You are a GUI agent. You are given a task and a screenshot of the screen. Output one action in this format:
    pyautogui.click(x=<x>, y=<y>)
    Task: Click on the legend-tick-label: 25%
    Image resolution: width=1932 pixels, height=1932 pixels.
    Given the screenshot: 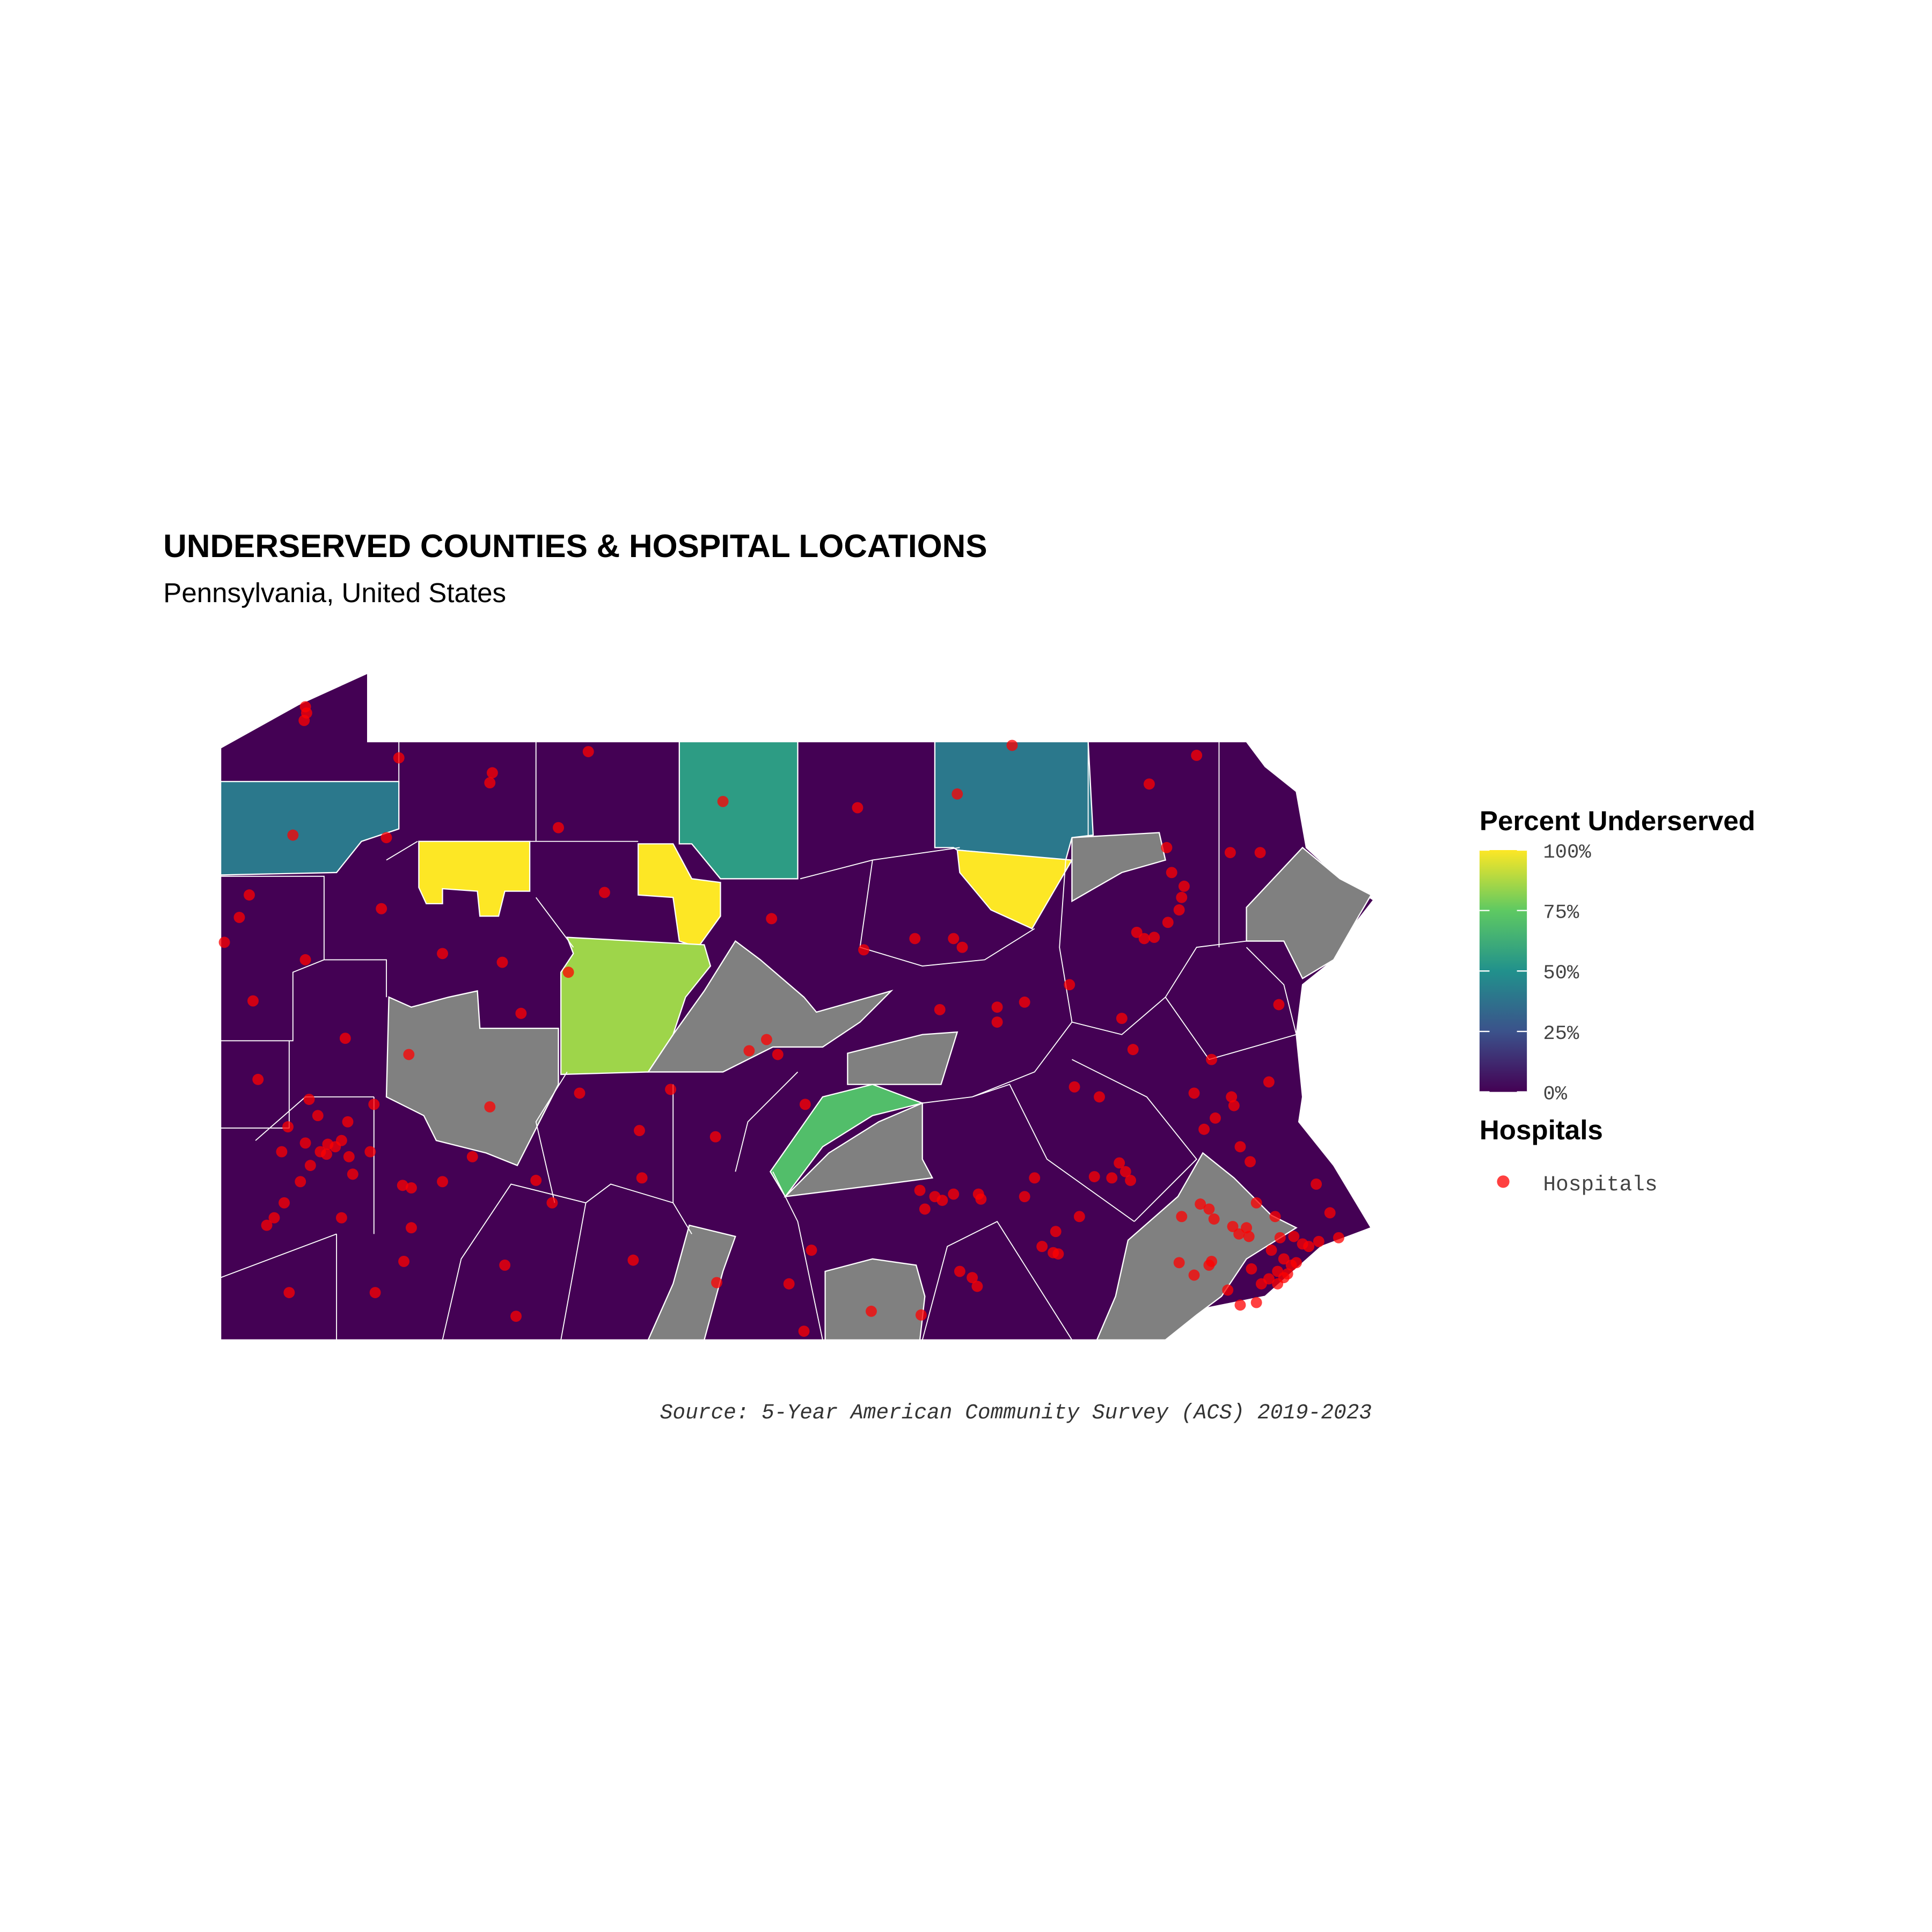 What is the action you would take?
    pyautogui.click(x=1561, y=1034)
    